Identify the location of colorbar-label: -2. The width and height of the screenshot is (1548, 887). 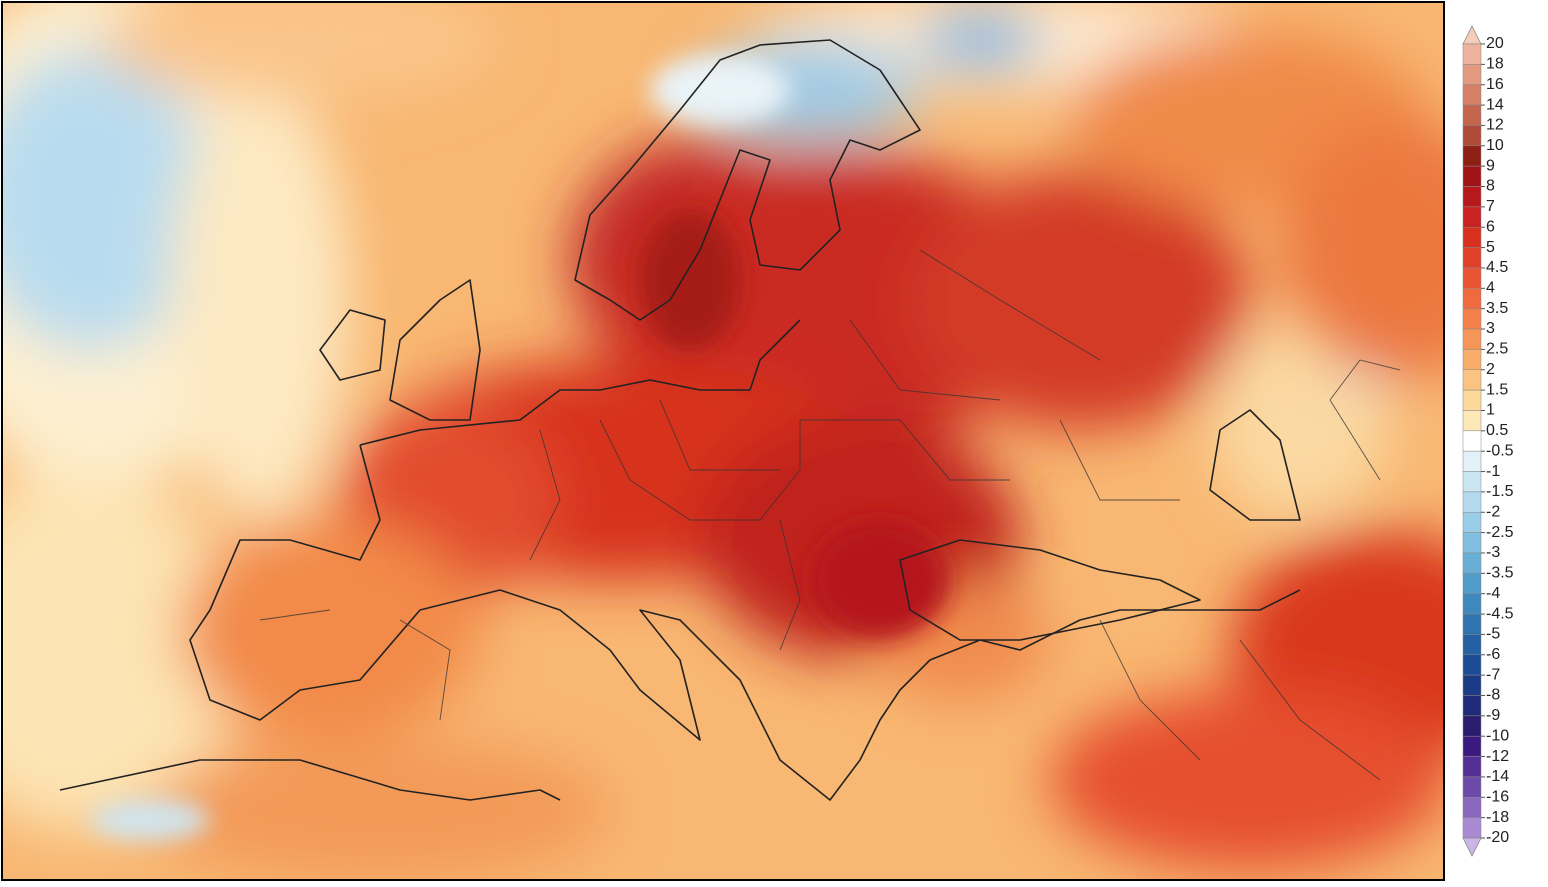
(1493, 511).